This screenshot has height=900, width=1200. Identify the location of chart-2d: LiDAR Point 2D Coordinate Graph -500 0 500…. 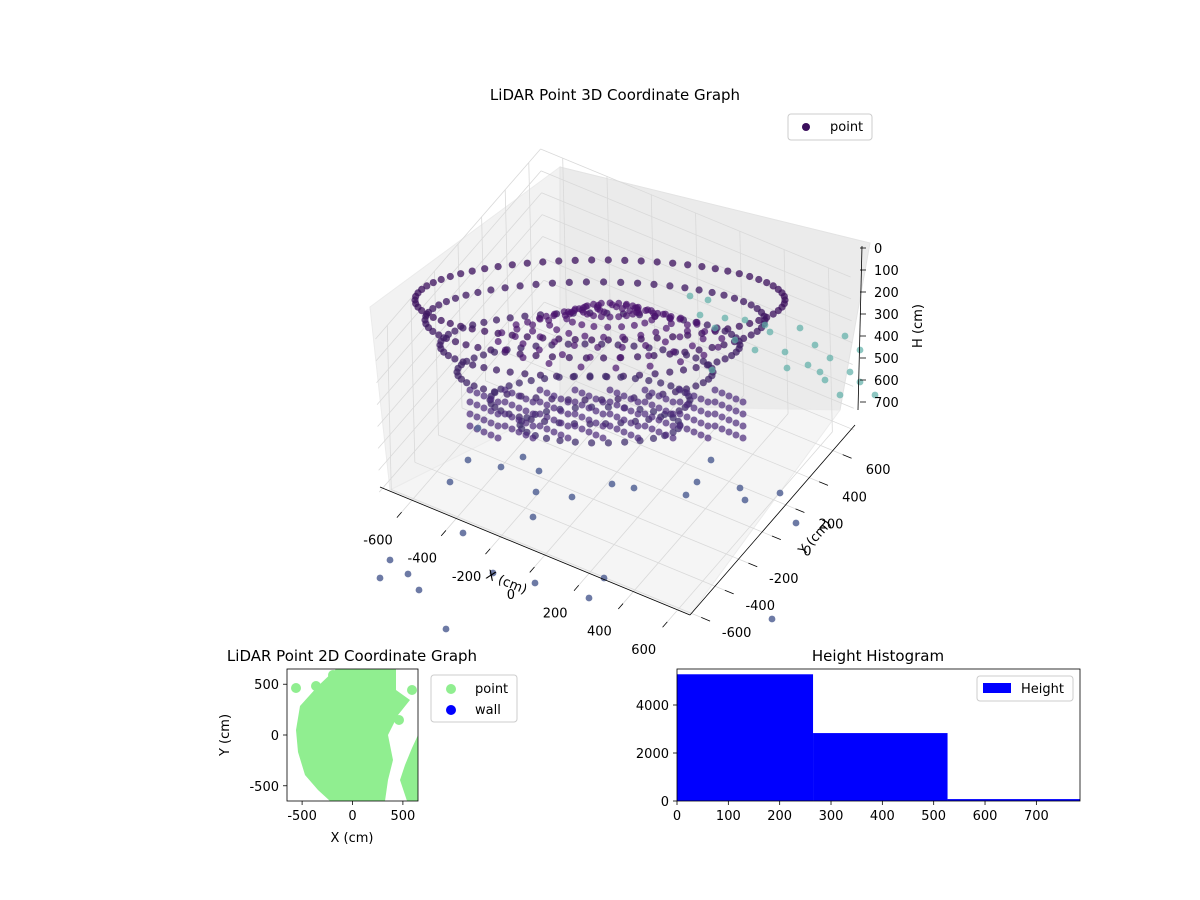
(368, 746).